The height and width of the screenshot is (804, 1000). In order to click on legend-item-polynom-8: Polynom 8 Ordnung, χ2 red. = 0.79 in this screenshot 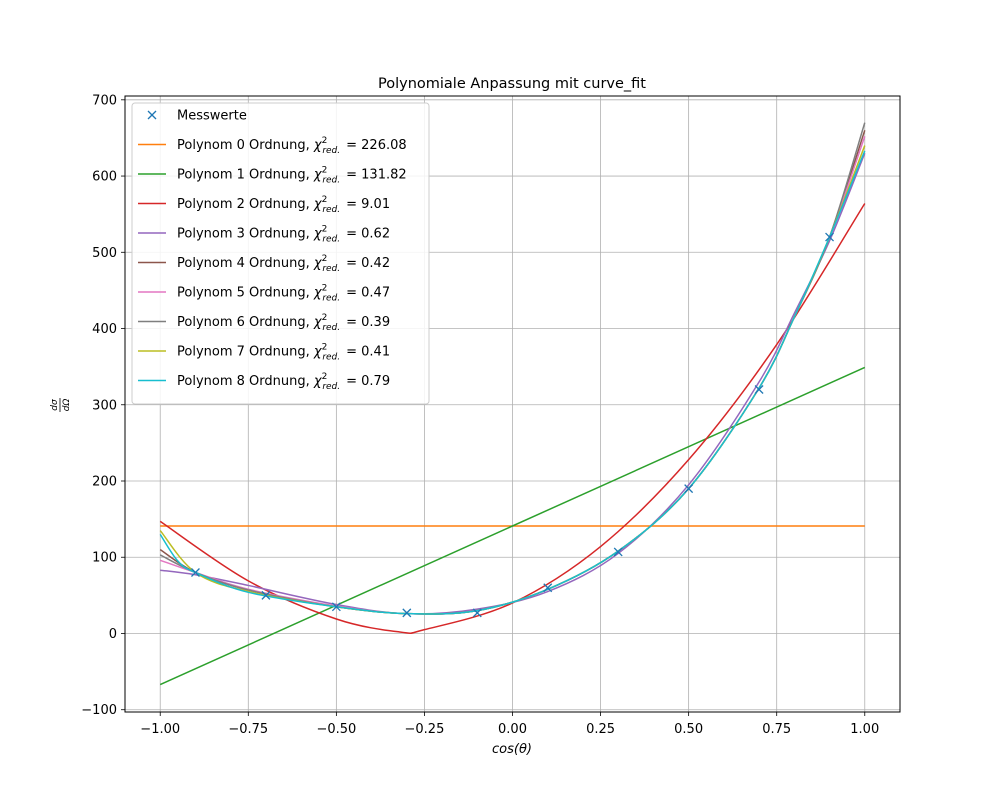, I will do `click(264, 382)`.